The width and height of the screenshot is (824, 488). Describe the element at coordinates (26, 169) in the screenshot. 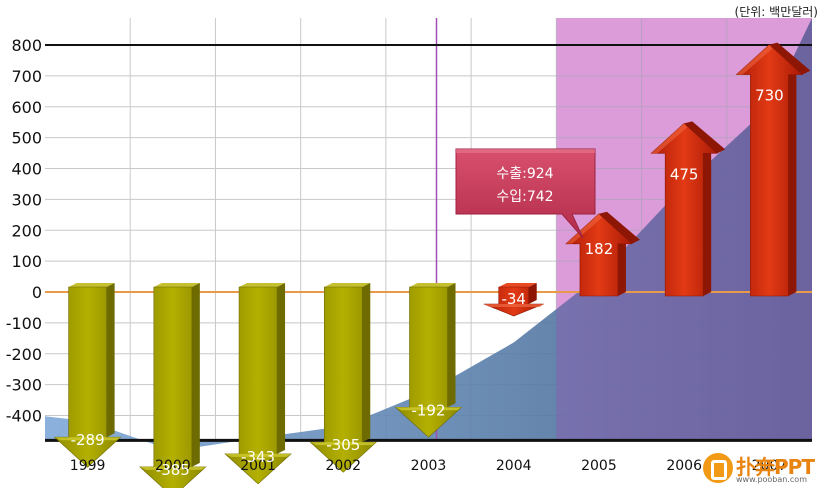

I see `y-tick-label: 400` at that location.